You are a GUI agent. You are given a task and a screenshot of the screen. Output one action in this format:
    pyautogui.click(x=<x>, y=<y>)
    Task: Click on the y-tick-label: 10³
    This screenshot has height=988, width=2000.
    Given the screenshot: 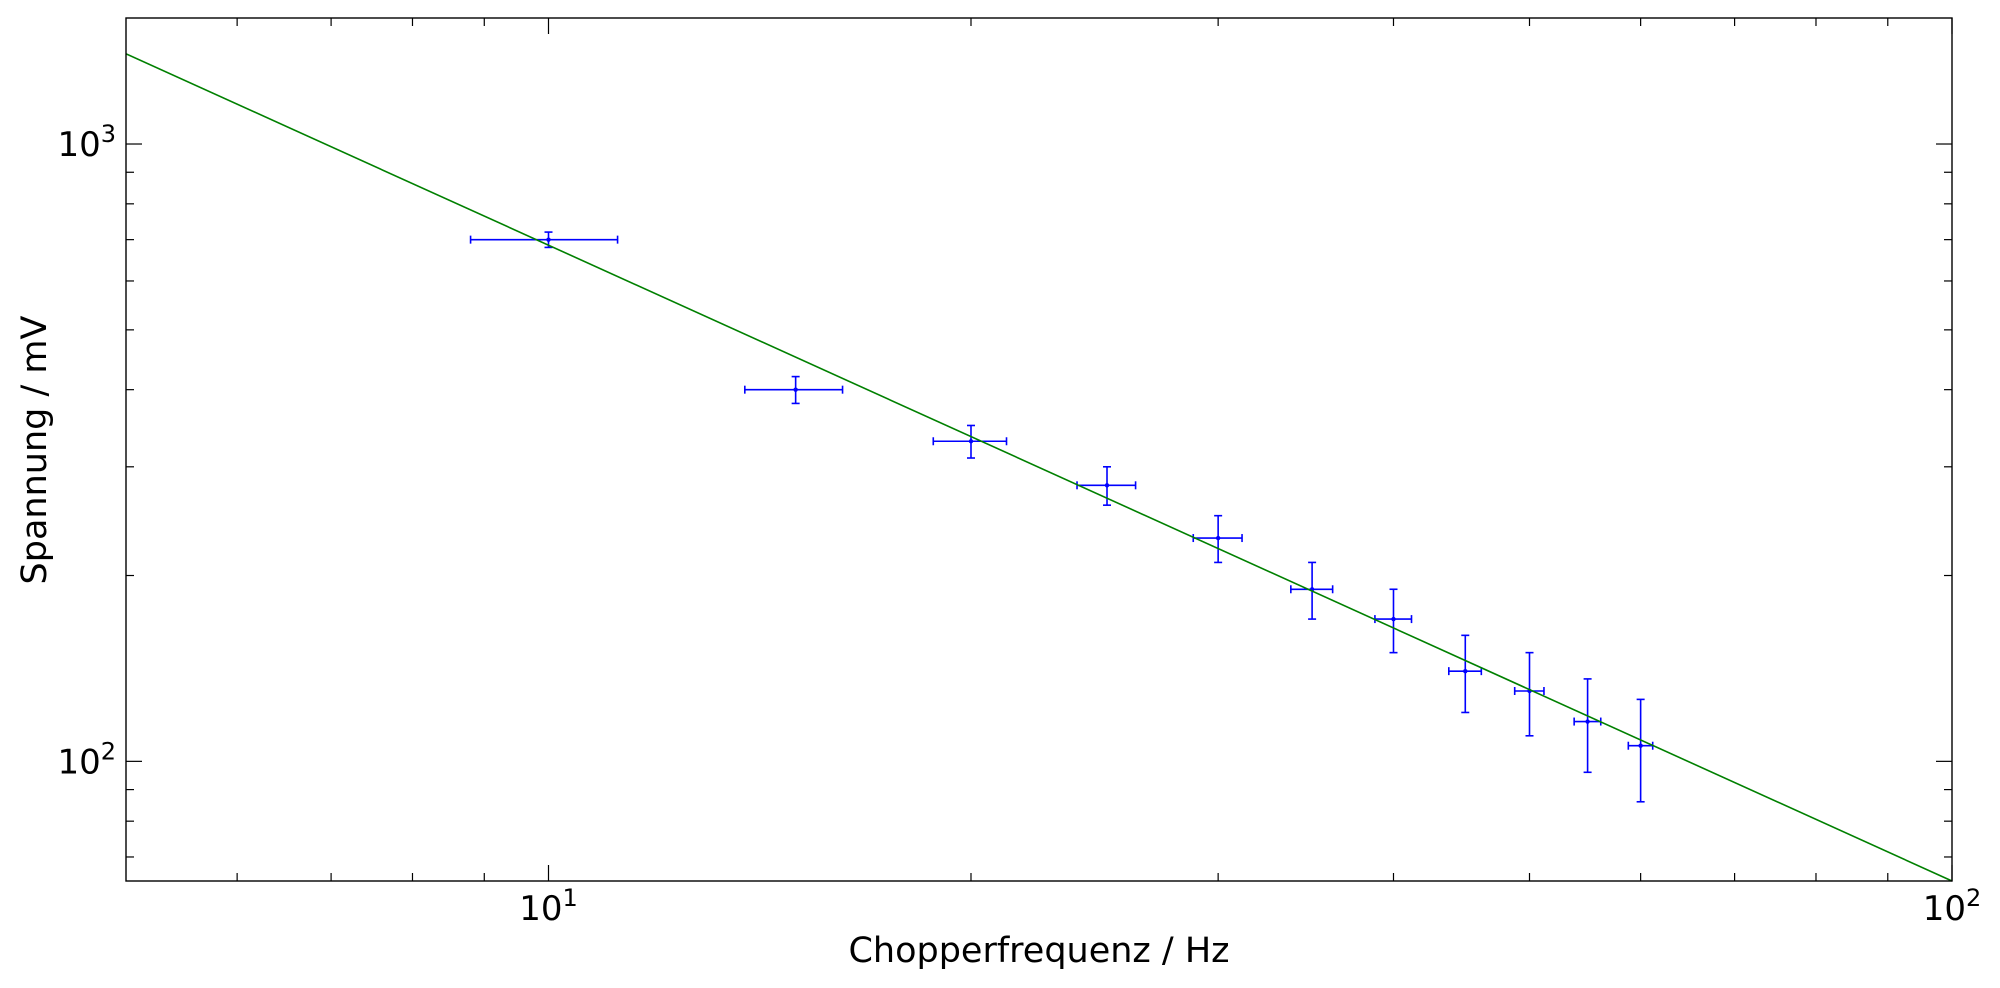 What is the action you would take?
    pyautogui.click(x=86, y=142)
    